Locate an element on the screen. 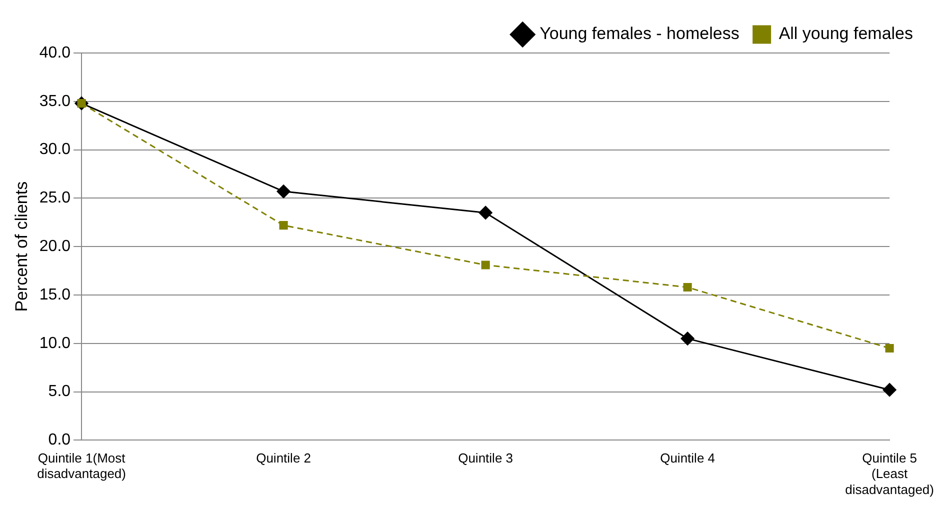 The image size is (945, 509). y-tick-label: 35.0 is located at coordinates (55, 101).